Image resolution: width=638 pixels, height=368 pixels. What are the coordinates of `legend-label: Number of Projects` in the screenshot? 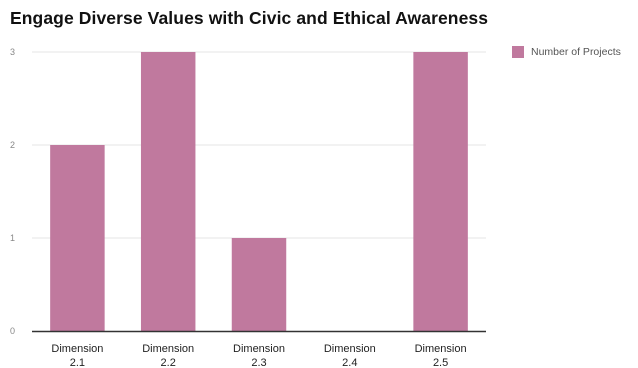 It's located at (576, 52).